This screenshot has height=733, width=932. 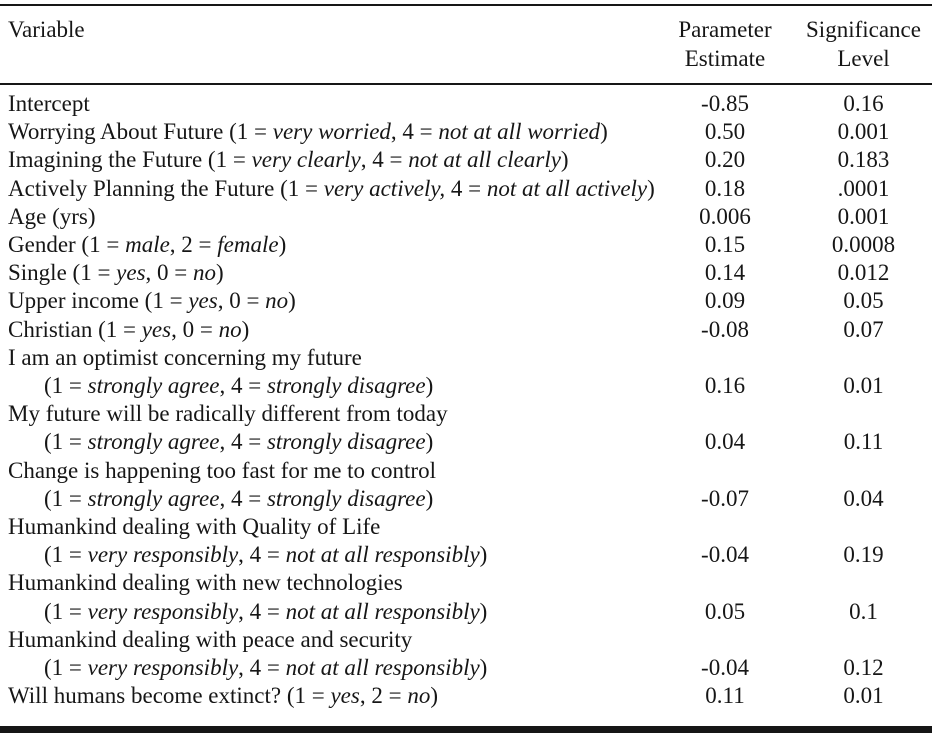 I want to click on variable-label-italic-segment: not at all worried, so click(x=519, y=132).